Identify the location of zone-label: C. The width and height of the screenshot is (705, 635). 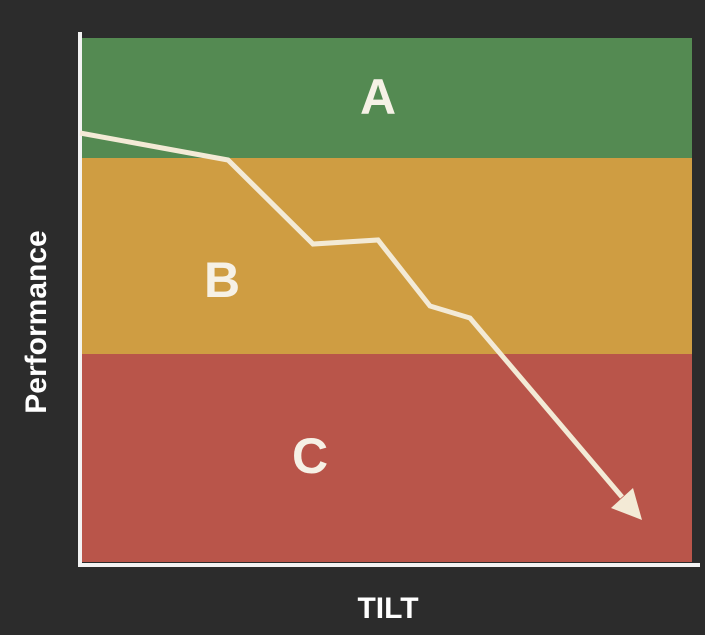
(310, 456).